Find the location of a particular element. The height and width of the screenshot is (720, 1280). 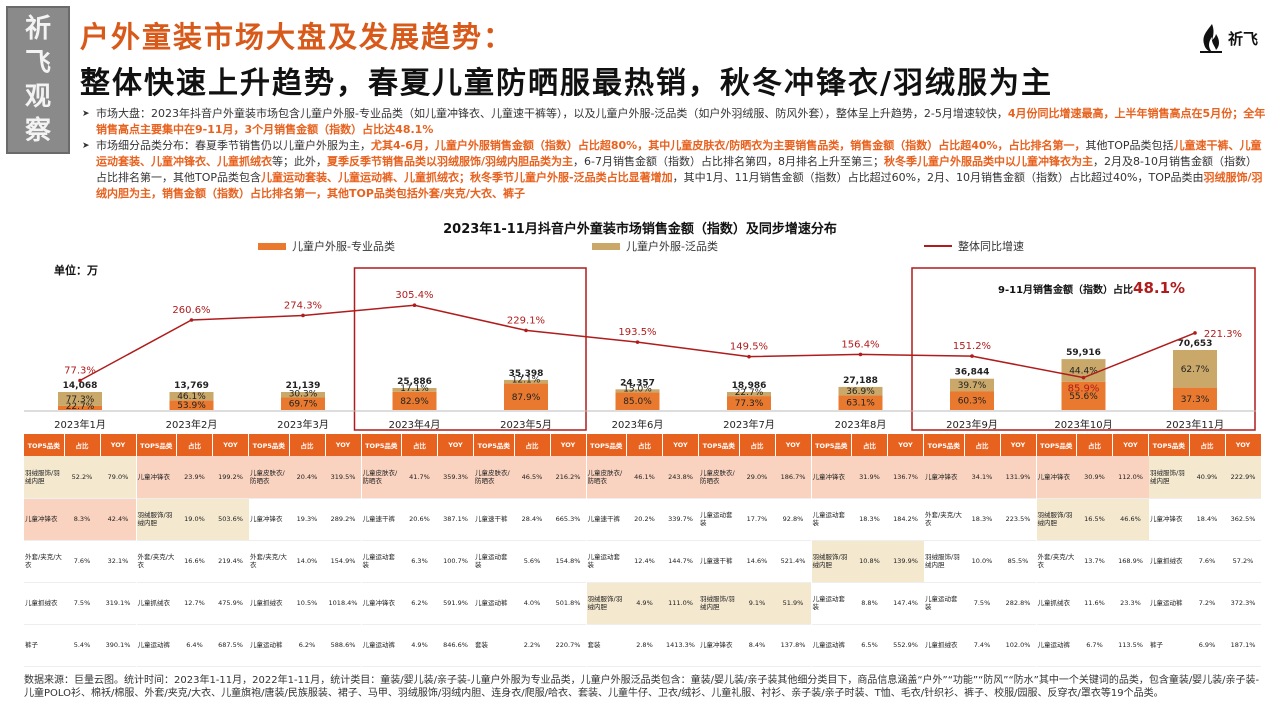

bullet-text: 其他TOP品类包括 is located at coordinates (1129, 145).